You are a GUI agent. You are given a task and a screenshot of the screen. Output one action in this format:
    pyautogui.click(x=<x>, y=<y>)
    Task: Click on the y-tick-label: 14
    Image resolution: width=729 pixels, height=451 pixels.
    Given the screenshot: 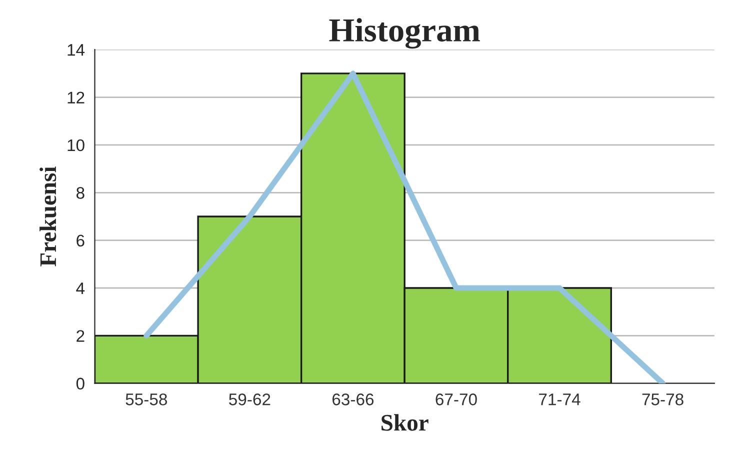 What is the action you would take?
    pyautogui.click(x=76, y=50)
    